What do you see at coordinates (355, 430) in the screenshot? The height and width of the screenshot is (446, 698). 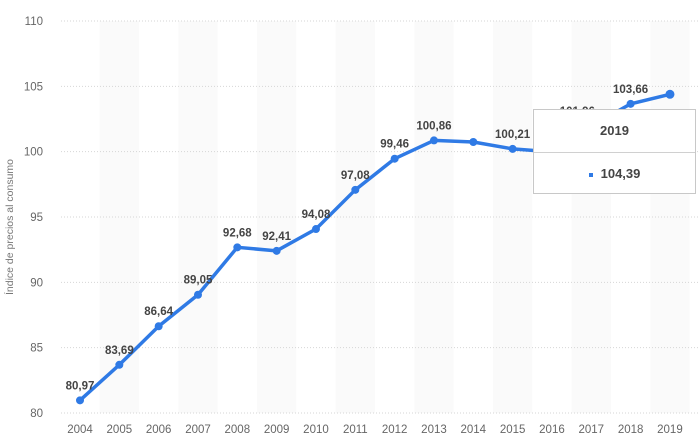 I see `x-tick-label: 2011` at bounding box center [355, 430].